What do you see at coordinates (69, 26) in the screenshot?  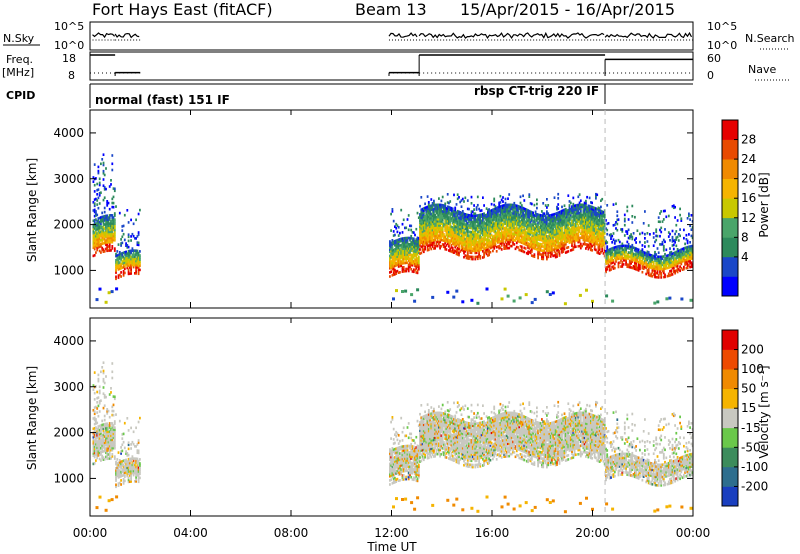 I see `nsky-tick-top: 10^5` at bounding box center [69, 26].